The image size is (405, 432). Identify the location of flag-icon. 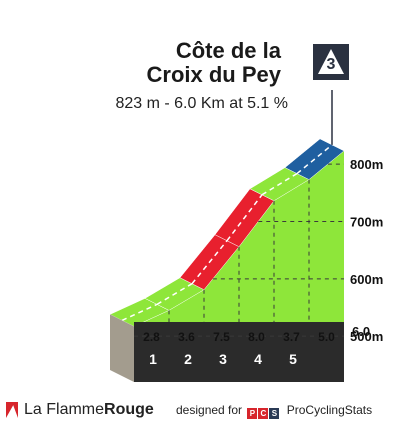
(10, 410).